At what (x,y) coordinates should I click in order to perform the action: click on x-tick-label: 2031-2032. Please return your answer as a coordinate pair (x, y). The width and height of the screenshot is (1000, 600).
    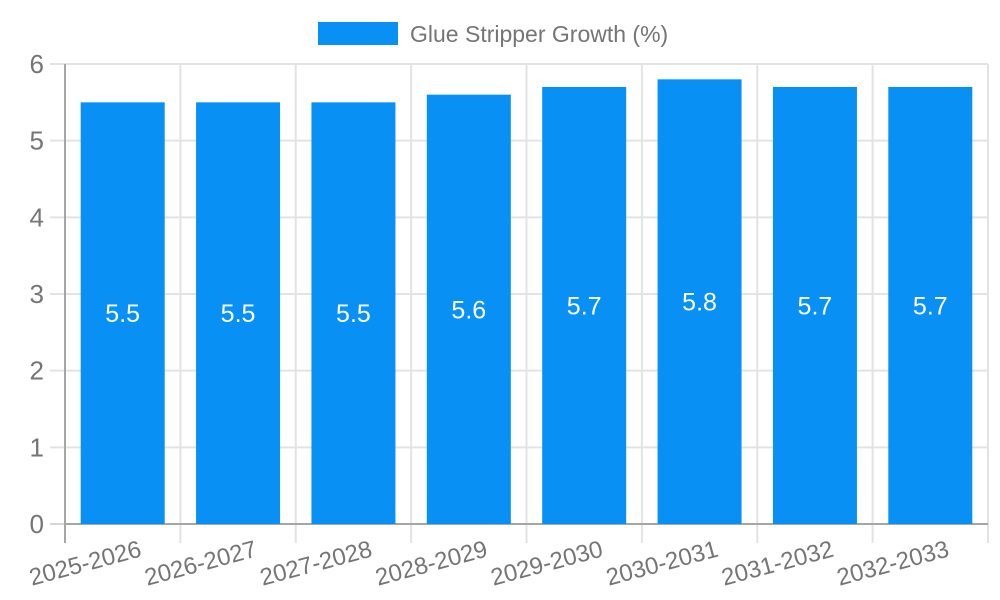
    Looking at the image, I should click on (778, 564).